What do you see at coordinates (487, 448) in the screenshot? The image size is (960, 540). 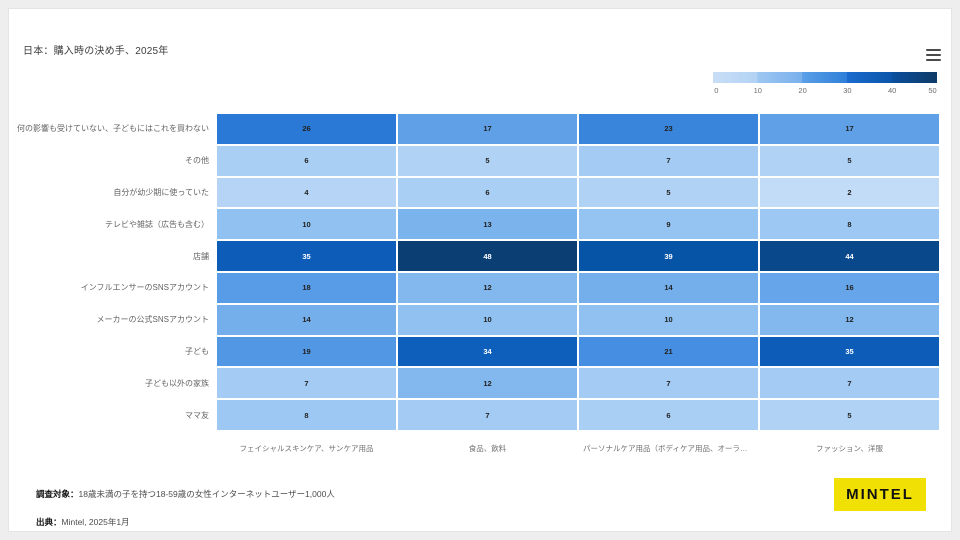 I see `column-label: 食品、飲料` at bounding box center [487, 448].